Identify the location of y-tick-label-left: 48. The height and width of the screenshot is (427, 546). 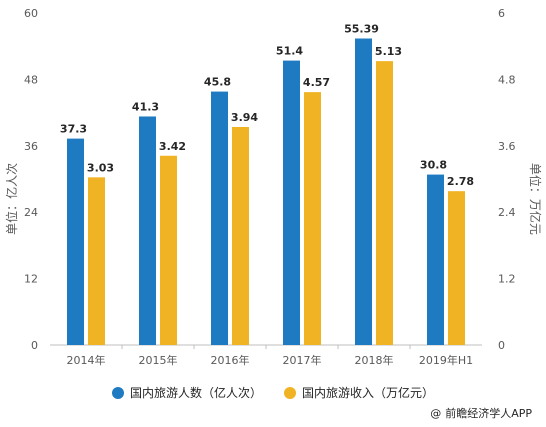
(31, 79).